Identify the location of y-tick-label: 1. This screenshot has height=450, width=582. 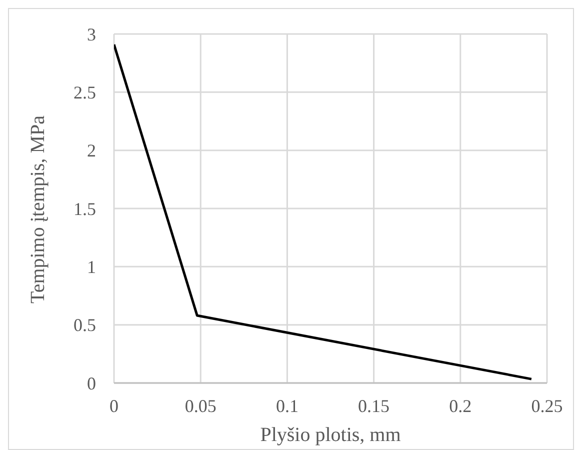
(91, 267).